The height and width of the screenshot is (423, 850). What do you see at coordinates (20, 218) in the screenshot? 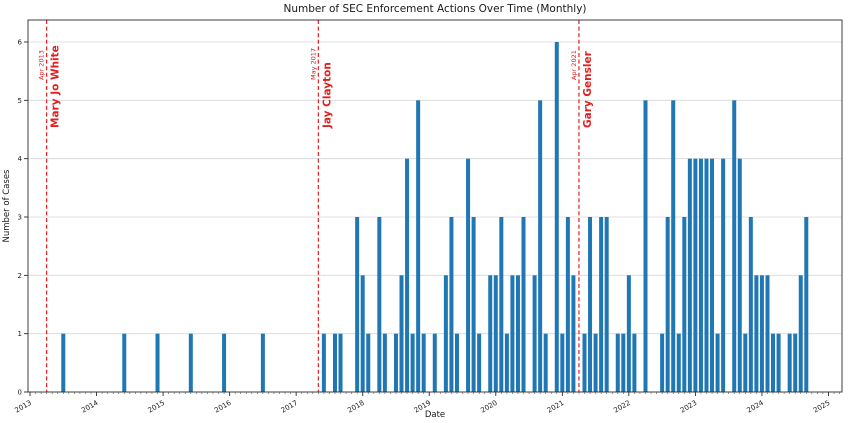
I see `y-tick-label-3: 3` at bounding box center [20, 218].